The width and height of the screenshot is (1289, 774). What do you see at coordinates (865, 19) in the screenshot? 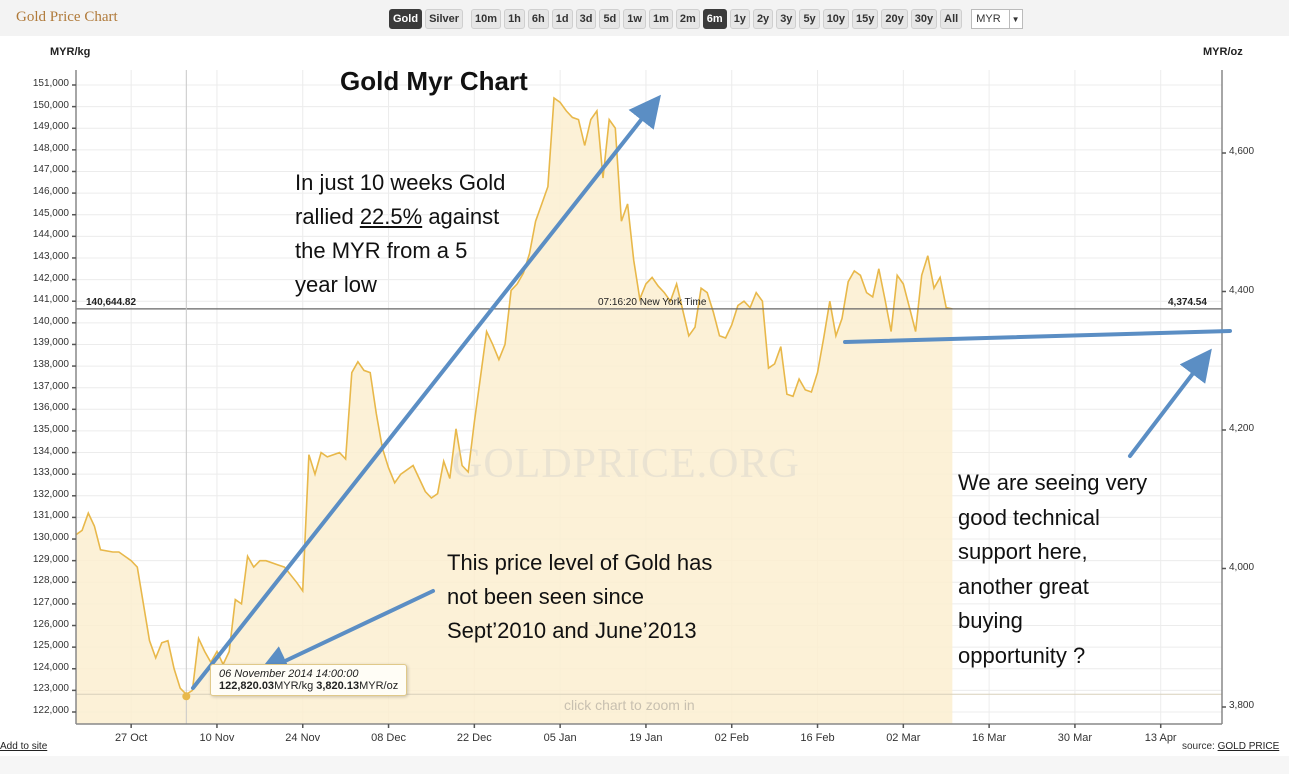
I see `range-button-15y: 15y` at bounding box center [865, 19].